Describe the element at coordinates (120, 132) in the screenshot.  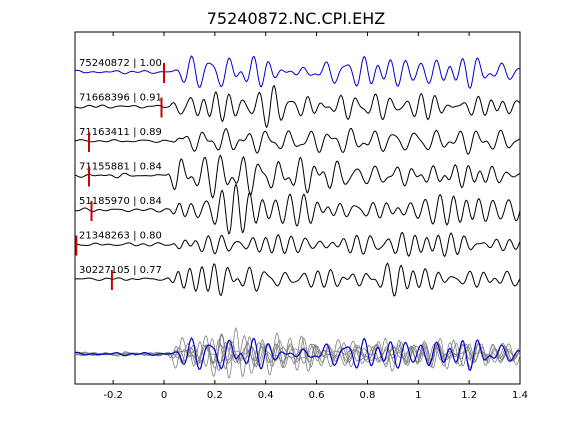
I see `trace-label-71163411: 71163411 | 0.89` at that location.